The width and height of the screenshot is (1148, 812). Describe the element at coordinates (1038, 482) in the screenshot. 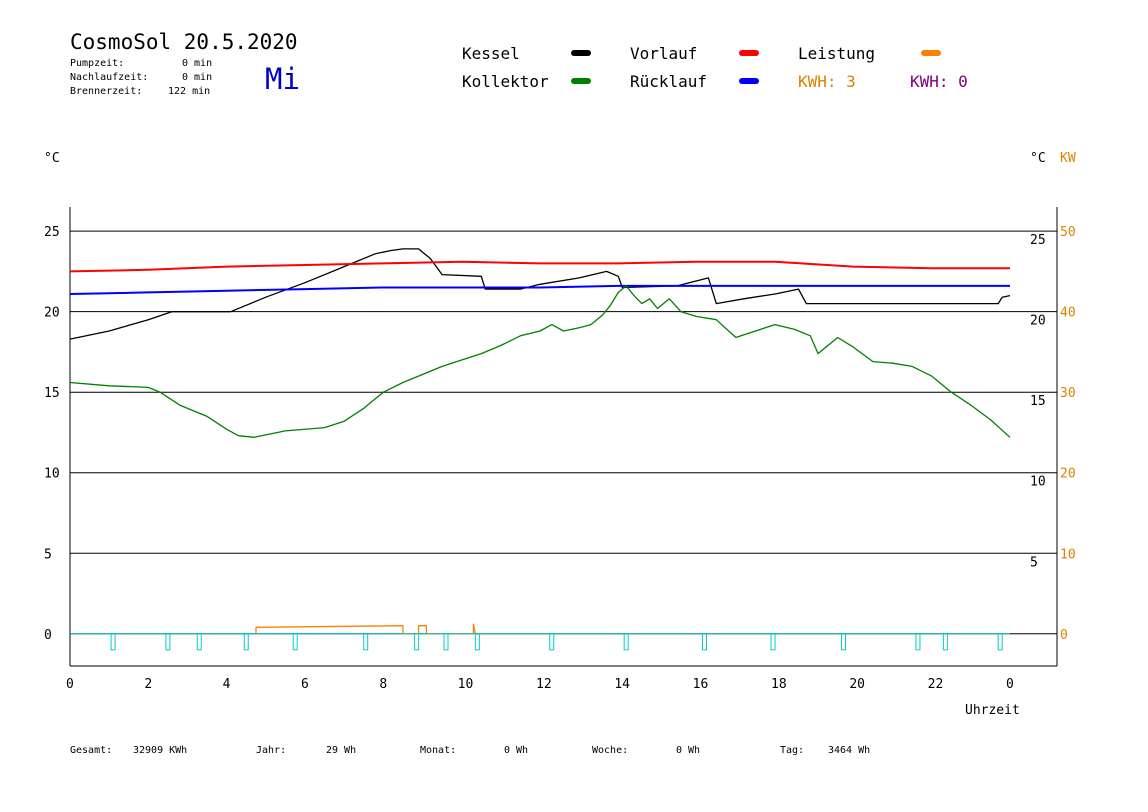

I see `y-tick-right-10: 10` at that location.